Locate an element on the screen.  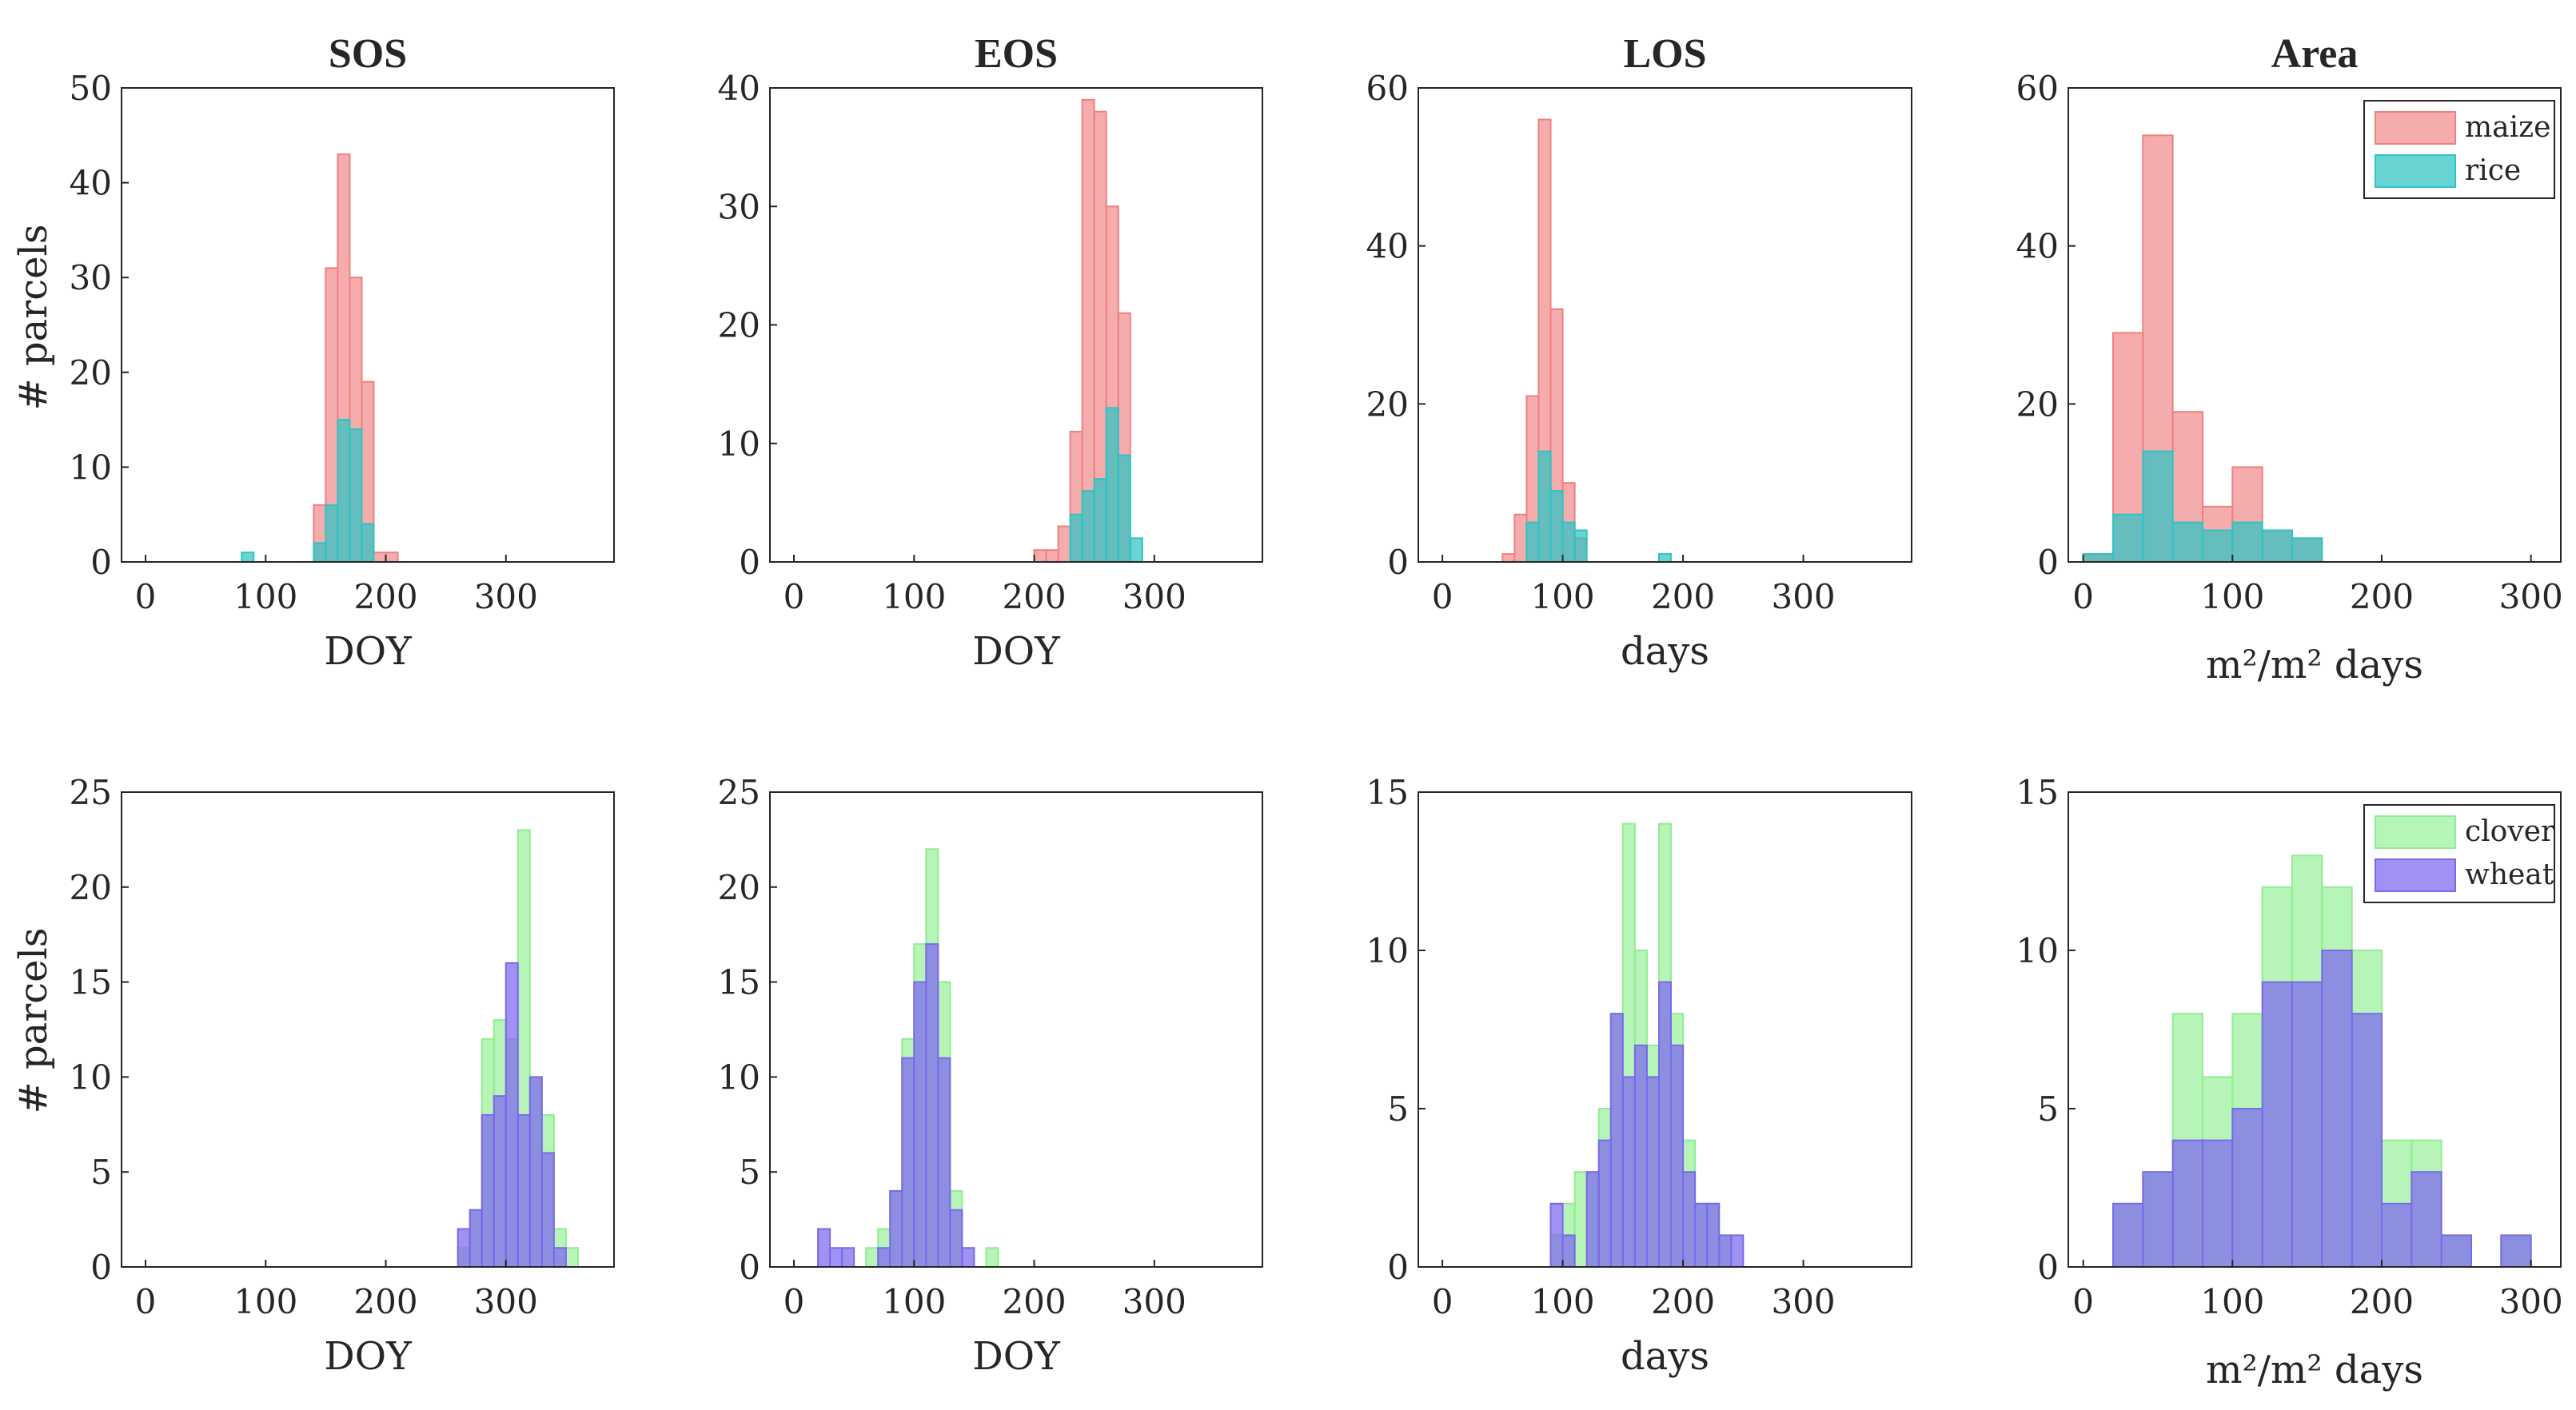
legend-swatch-maize is located at coordinates (2415, 128).